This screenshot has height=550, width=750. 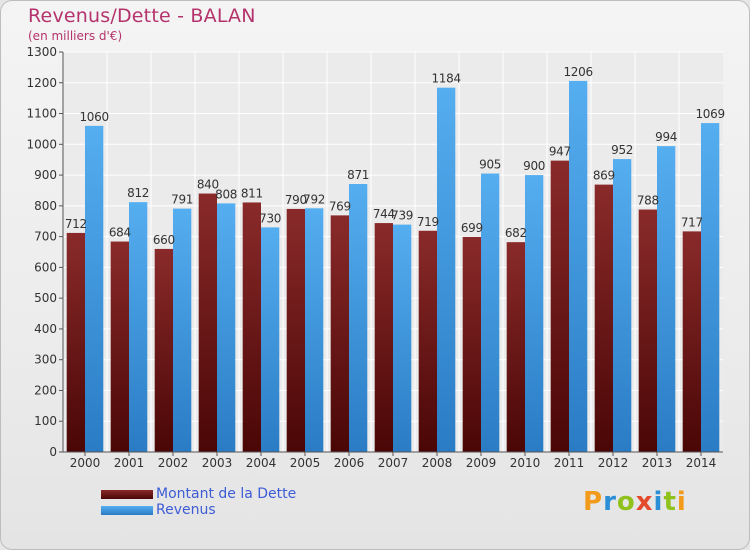 What do you see at coordinates (525, 463) in the screenshot?
I see `x-tick-label: 2010` at bounding box center [525, 463].